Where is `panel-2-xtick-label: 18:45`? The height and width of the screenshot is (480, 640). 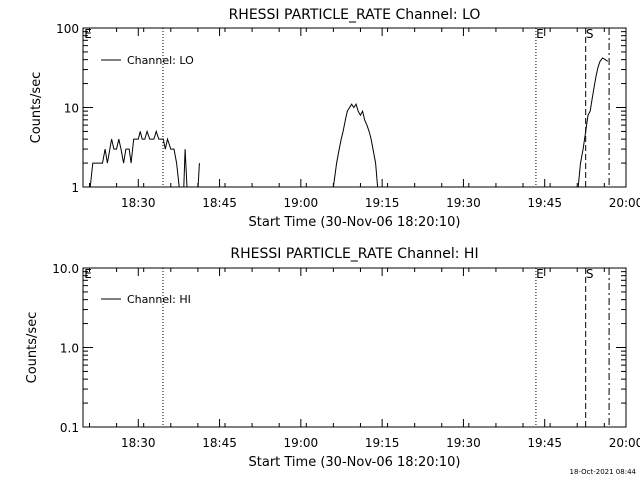 panel-2-xtick-label: 18:45 is located at coordinates (219, 443).